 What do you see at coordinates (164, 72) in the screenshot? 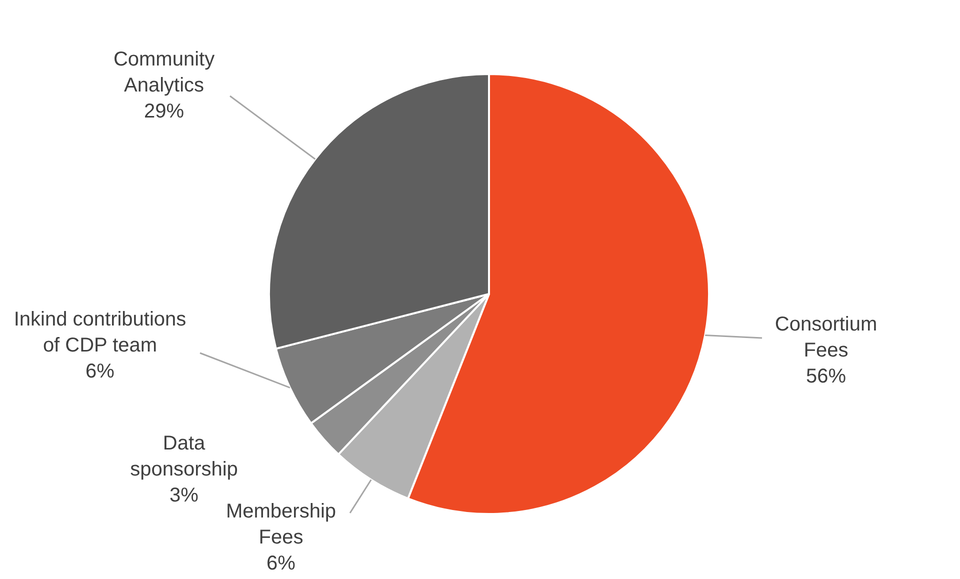
I see `slice-label: Community Analytics` at bounding box center [164, 72].